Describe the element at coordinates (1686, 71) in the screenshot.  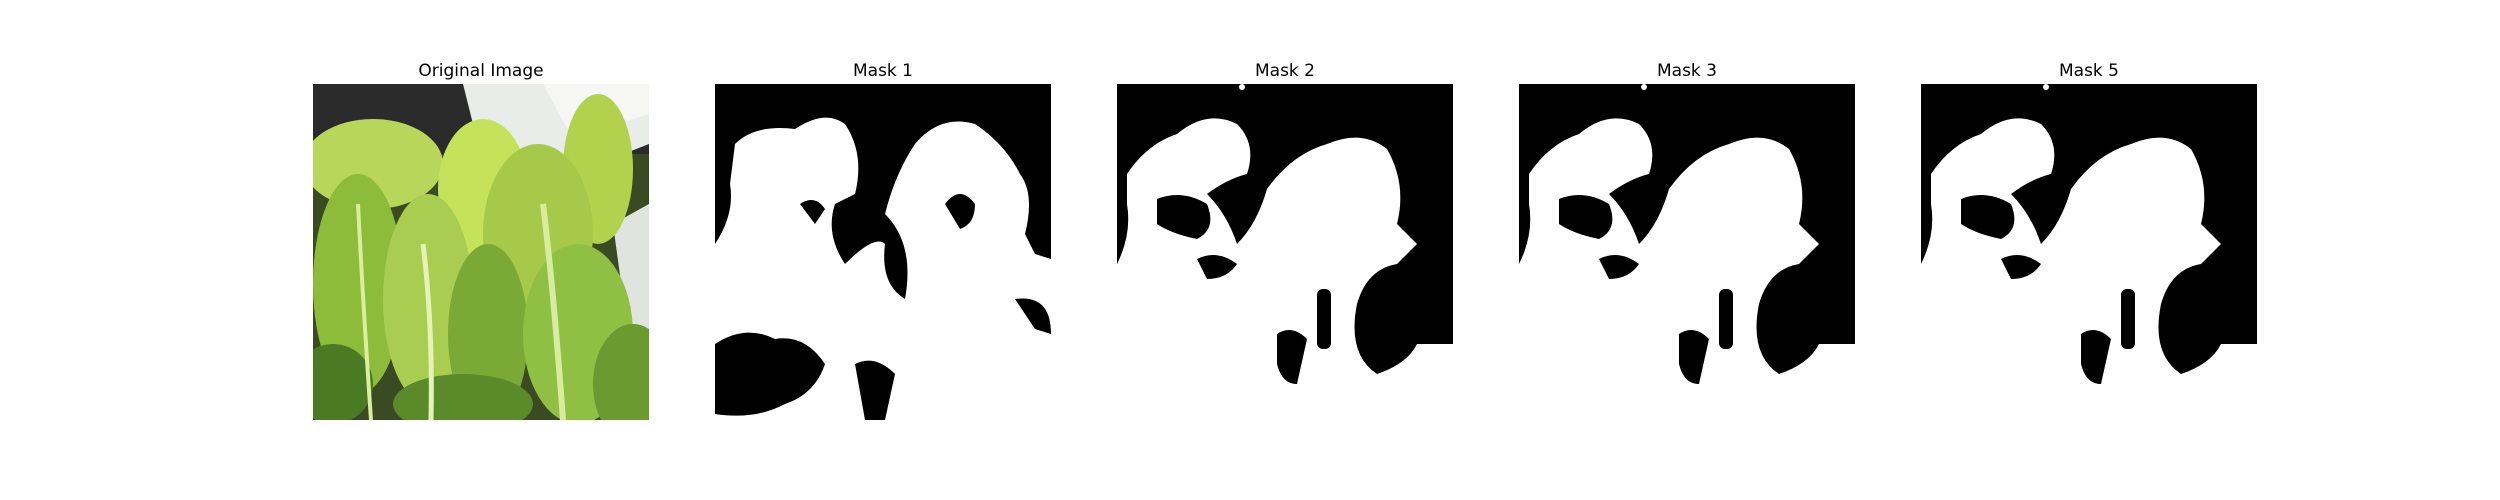
I see `panel-title: Mask 3` at that location.